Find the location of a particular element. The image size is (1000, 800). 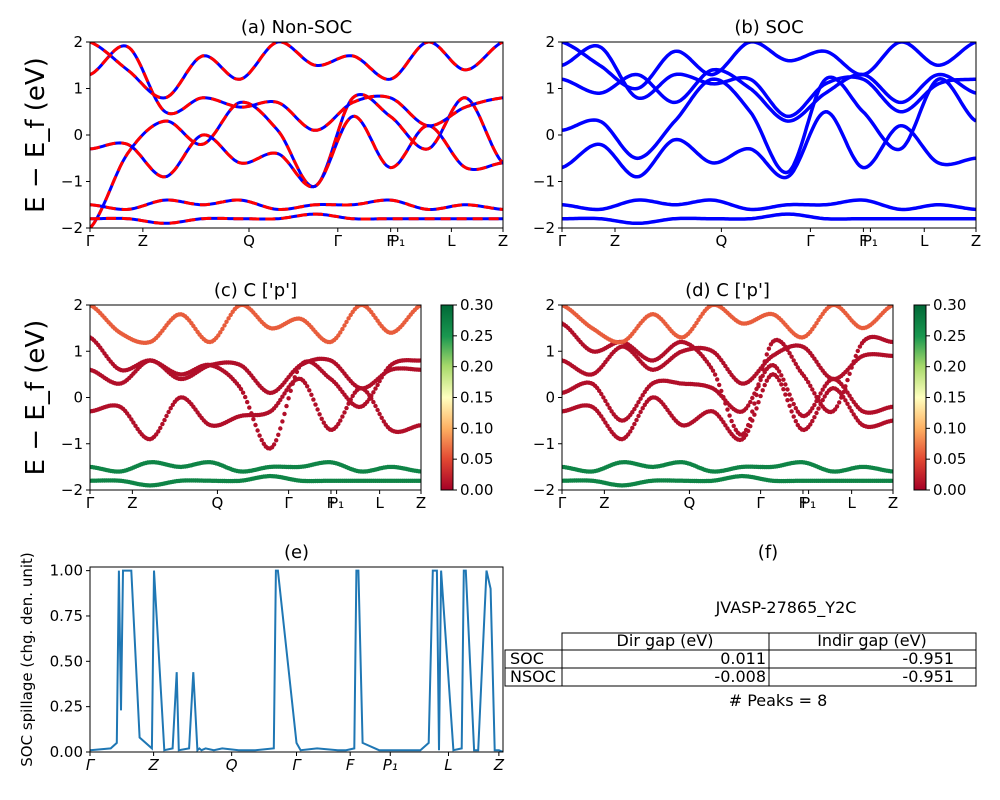

ytick-label: −2 is located at coordinates (544, 490).